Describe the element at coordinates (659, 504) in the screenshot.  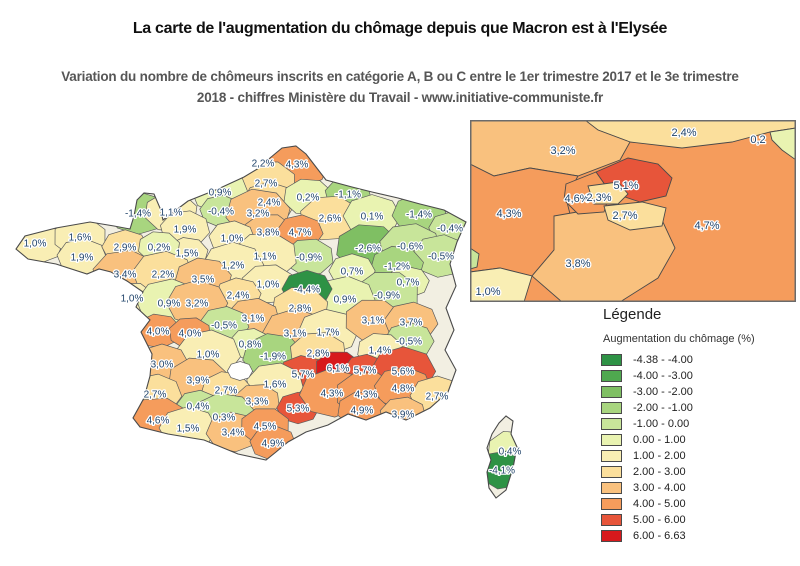
I see `legend-class-label: 4.00 - 5.00` at that location.